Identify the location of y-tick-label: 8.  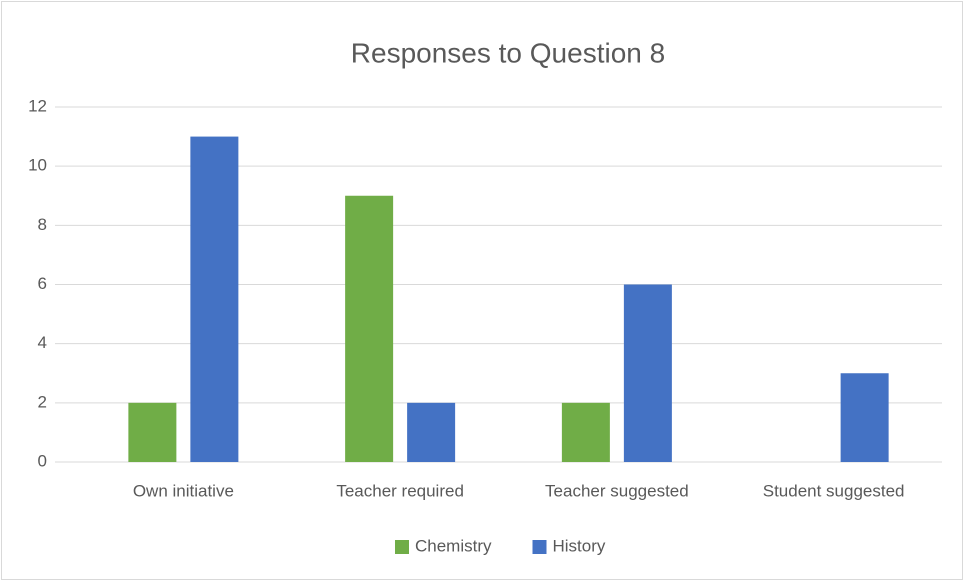
(42, 224).